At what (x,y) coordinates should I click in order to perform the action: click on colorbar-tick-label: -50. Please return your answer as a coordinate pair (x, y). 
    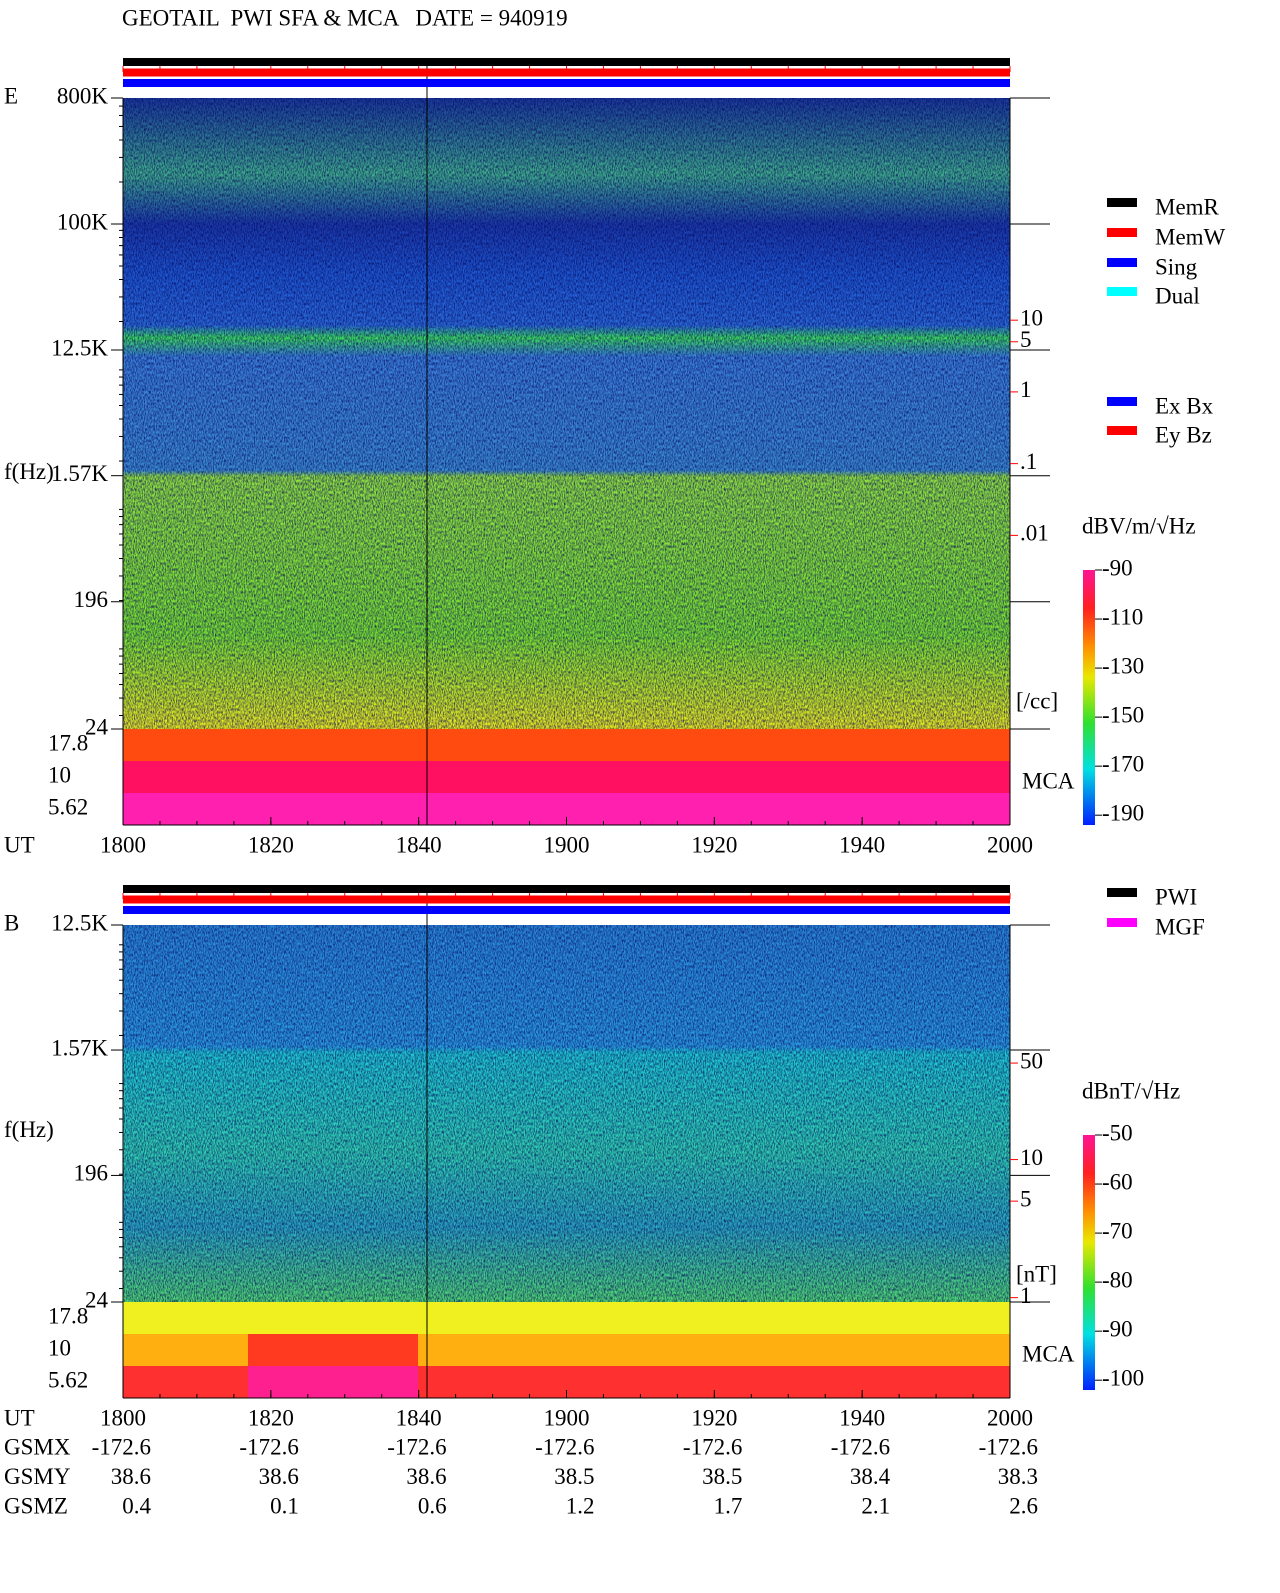
    Looking at the image, I should click on (1117, 1132).